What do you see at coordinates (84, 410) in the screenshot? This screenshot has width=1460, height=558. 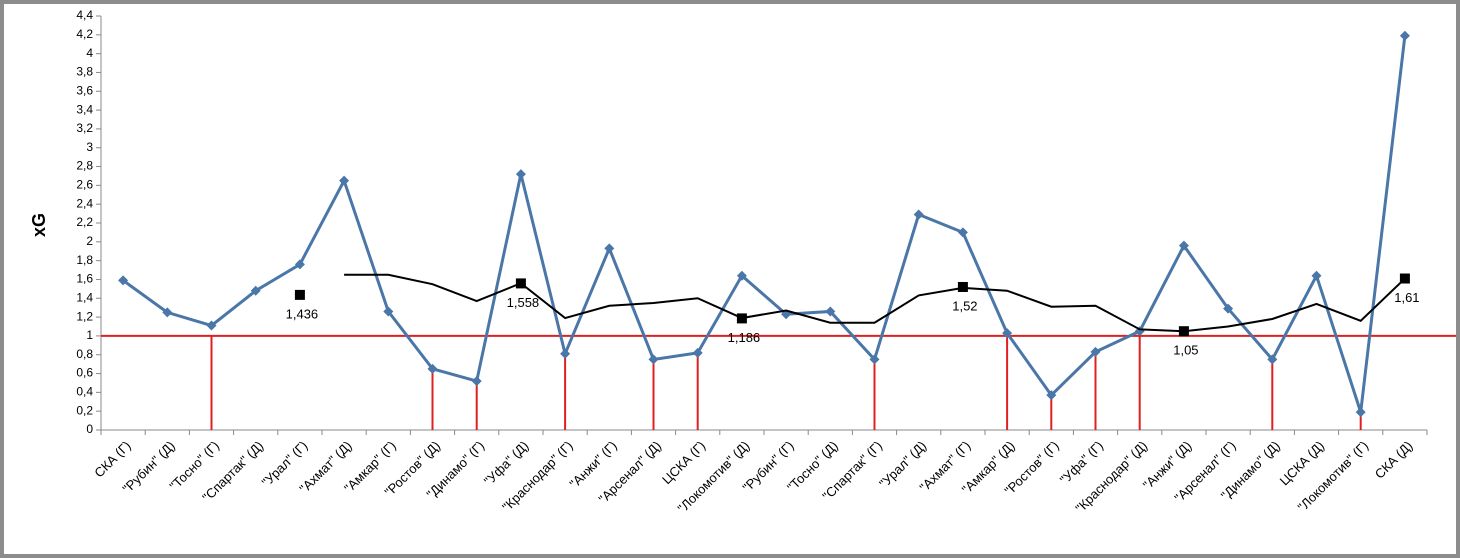 I see `y-tick-label: 0,2` at bounding box center [84, 410].